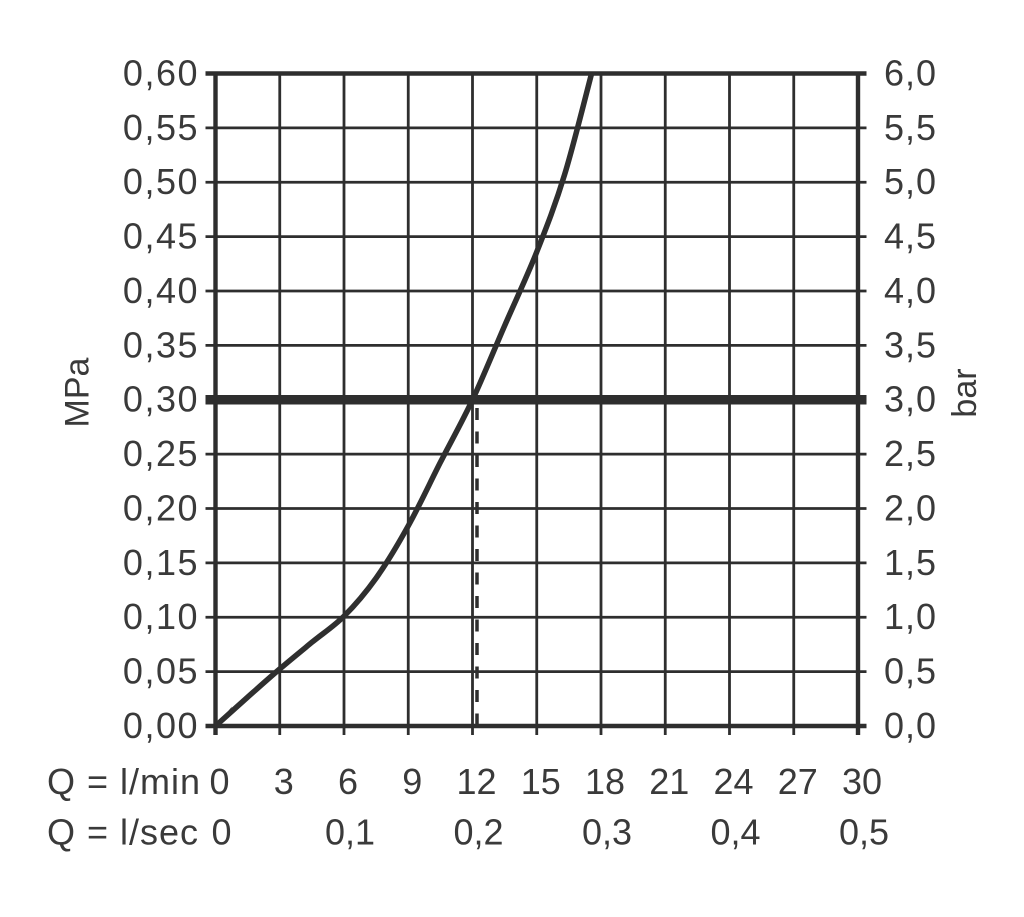 This screenshot has height=917, width=1024. I want to click on svg-text: MPa, so click(78, 392).